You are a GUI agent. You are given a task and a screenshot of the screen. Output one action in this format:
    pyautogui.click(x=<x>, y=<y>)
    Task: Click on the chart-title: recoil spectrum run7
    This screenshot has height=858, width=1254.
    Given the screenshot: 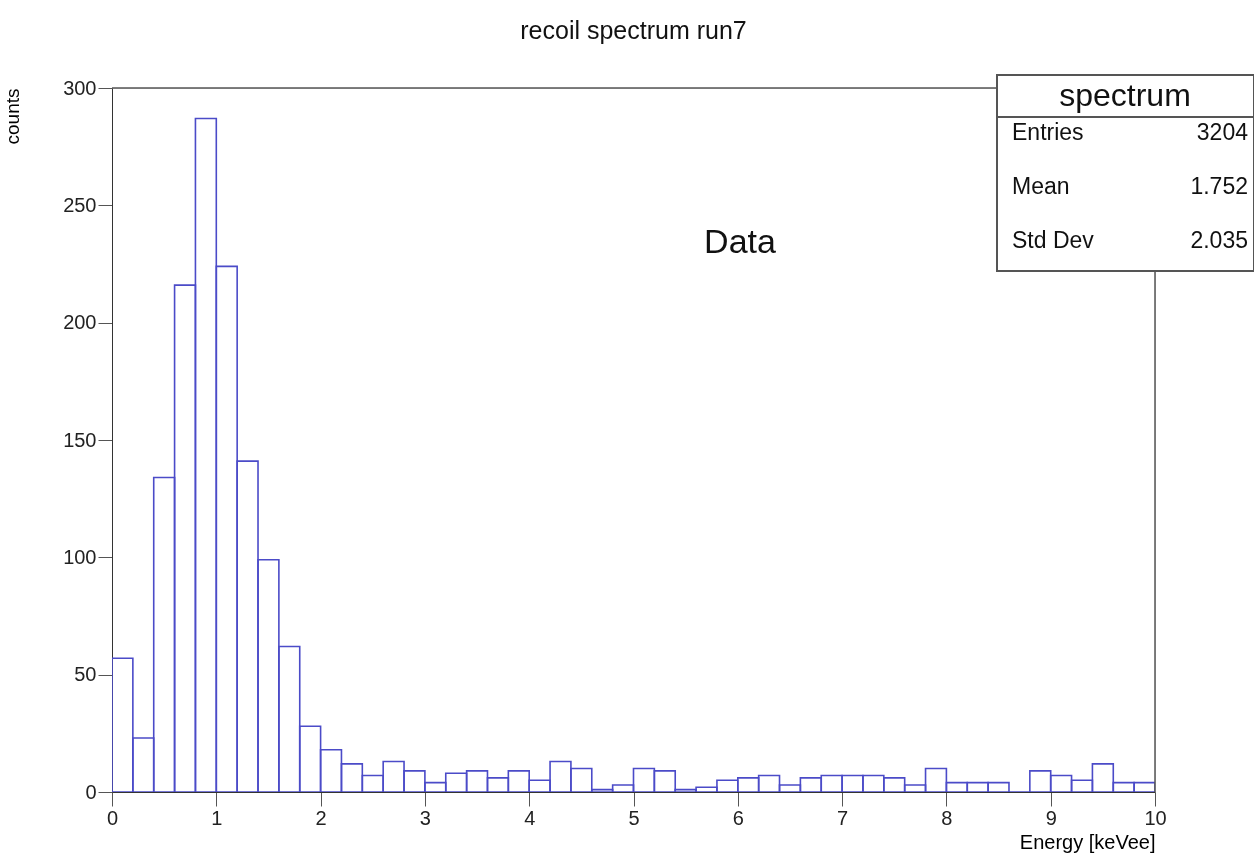 What is the action you would take?
    pyautogui.click(x=633, y=30)
    